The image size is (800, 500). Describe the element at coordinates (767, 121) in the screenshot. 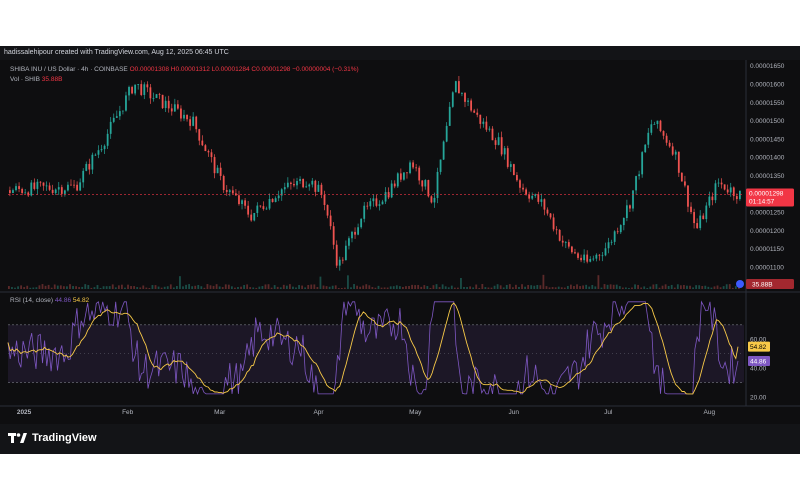

I see `price-tick-label: 0.00001500` at that location.